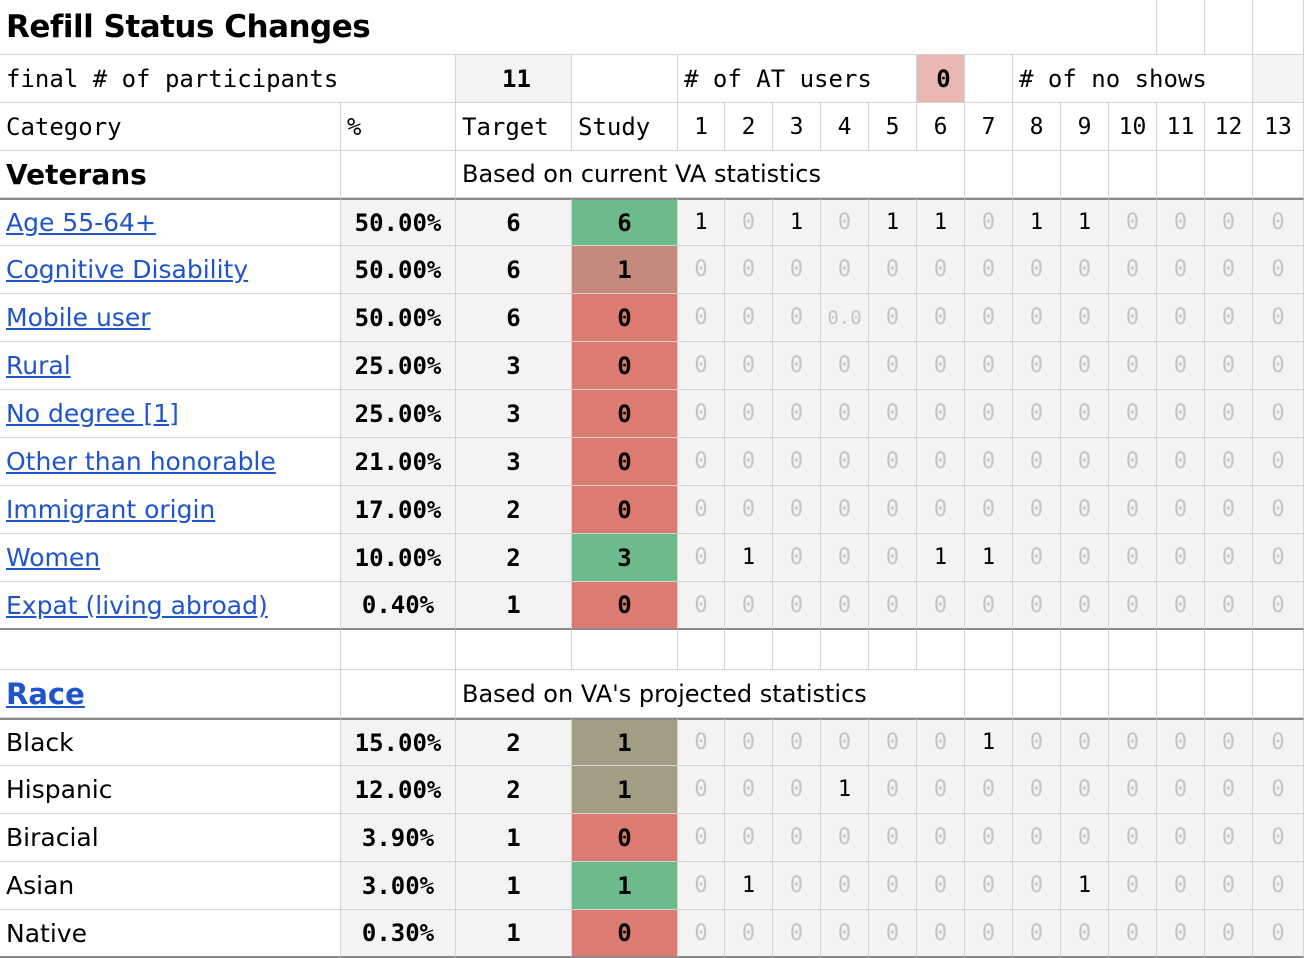 The height and width of the screenshot is (958, 1304). Describe the element at coordinates (170, 742) in the screenshot. I see `category-label: Black` at that location.